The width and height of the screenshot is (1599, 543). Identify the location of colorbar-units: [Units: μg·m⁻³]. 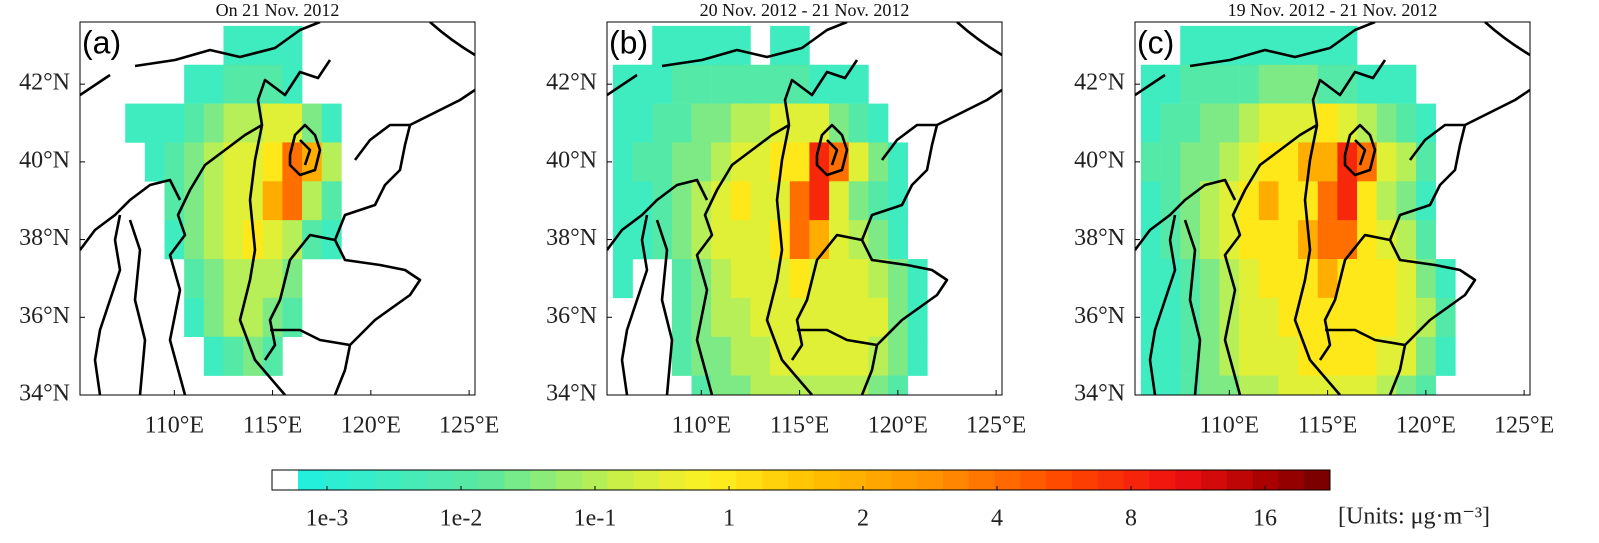
(1414, 517).